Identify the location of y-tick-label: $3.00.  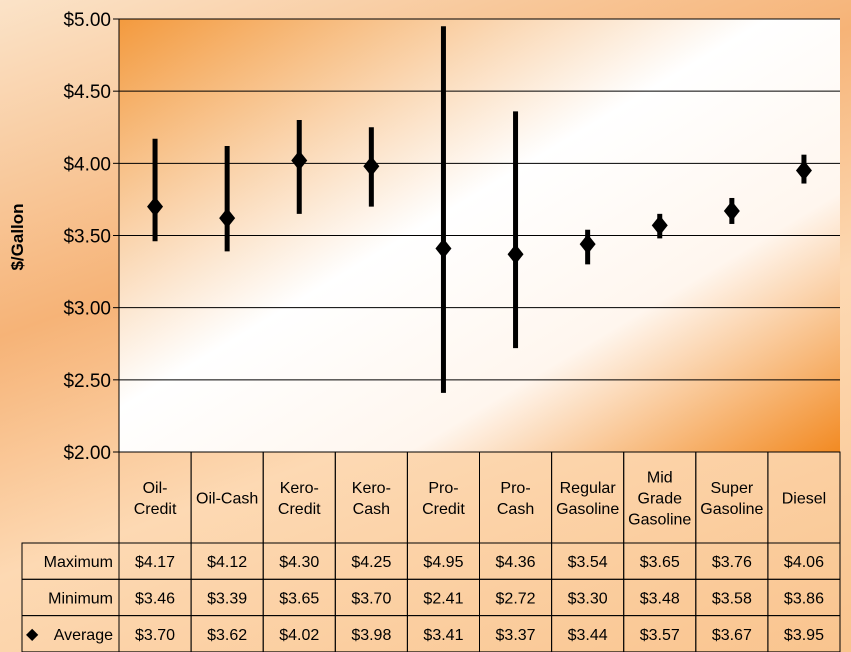
(87, 309).